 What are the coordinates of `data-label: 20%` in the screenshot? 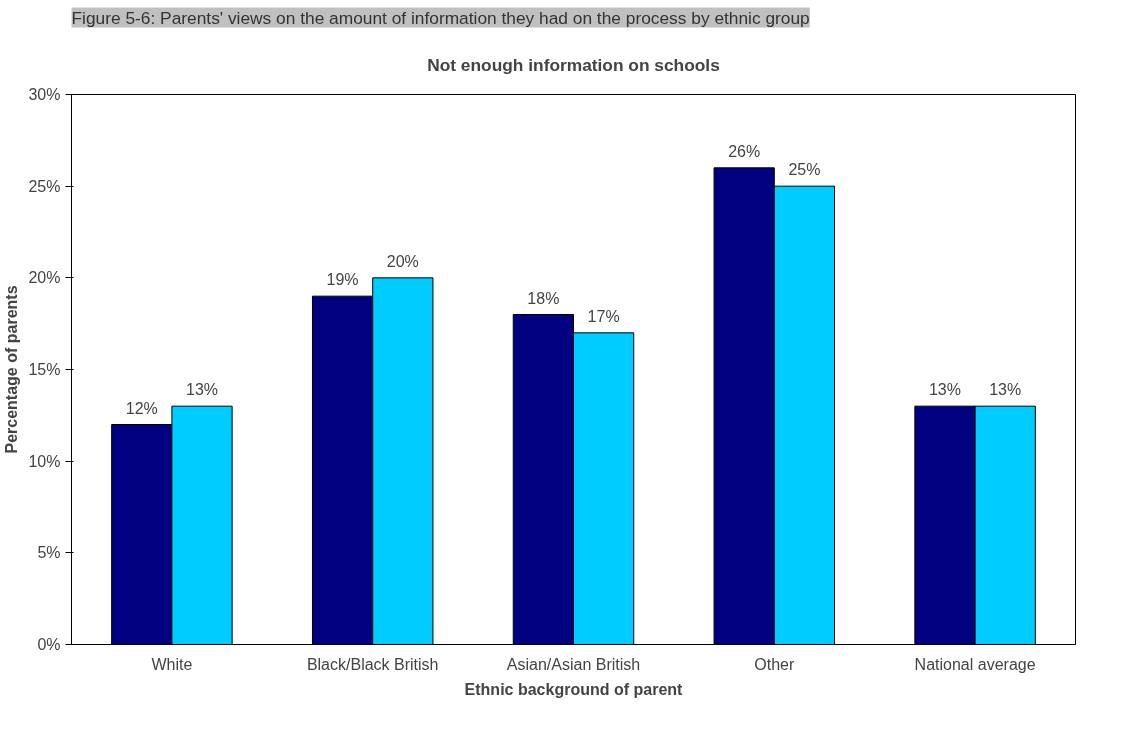 It's located at (402, 261).